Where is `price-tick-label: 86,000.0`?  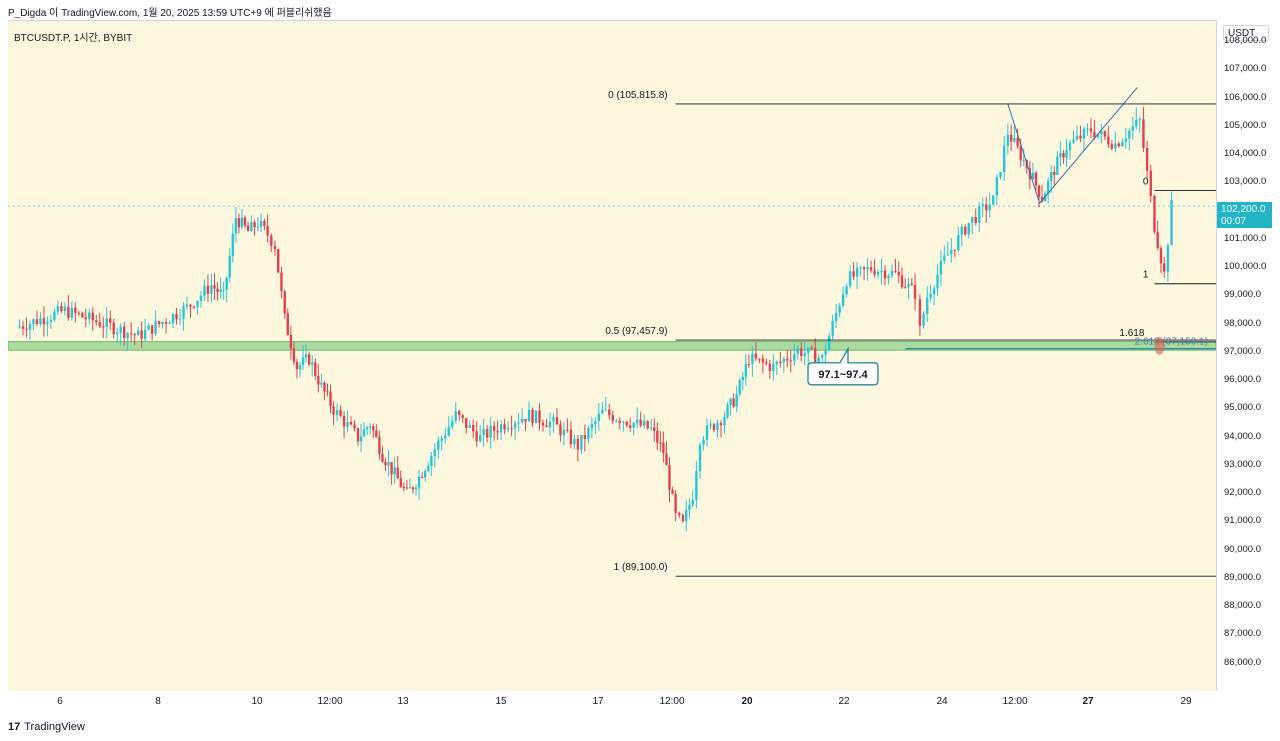
price-tick-label: 86,000.0 is located at coordinates (1242, 662).